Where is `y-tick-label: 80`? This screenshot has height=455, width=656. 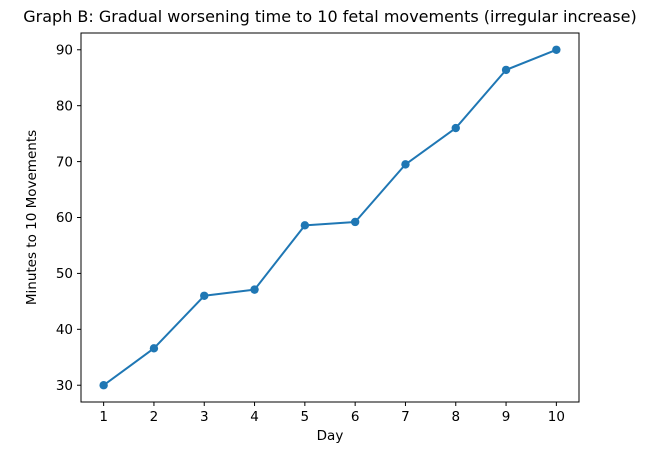 y-tick-label: 80 is located at coordinates (64, 106).